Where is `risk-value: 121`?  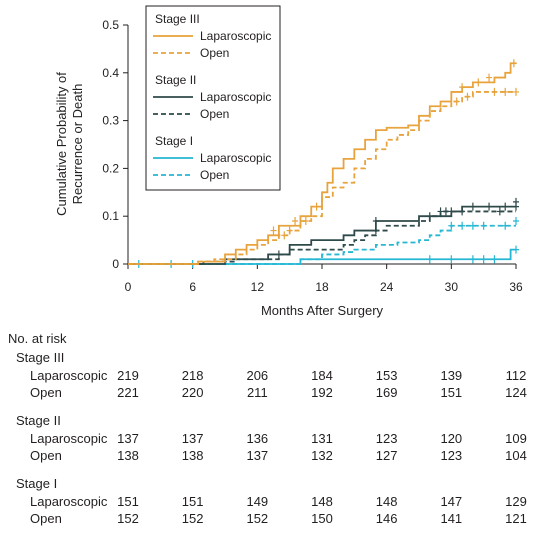 risk-value: 121 is located at coordinates (516, 518).